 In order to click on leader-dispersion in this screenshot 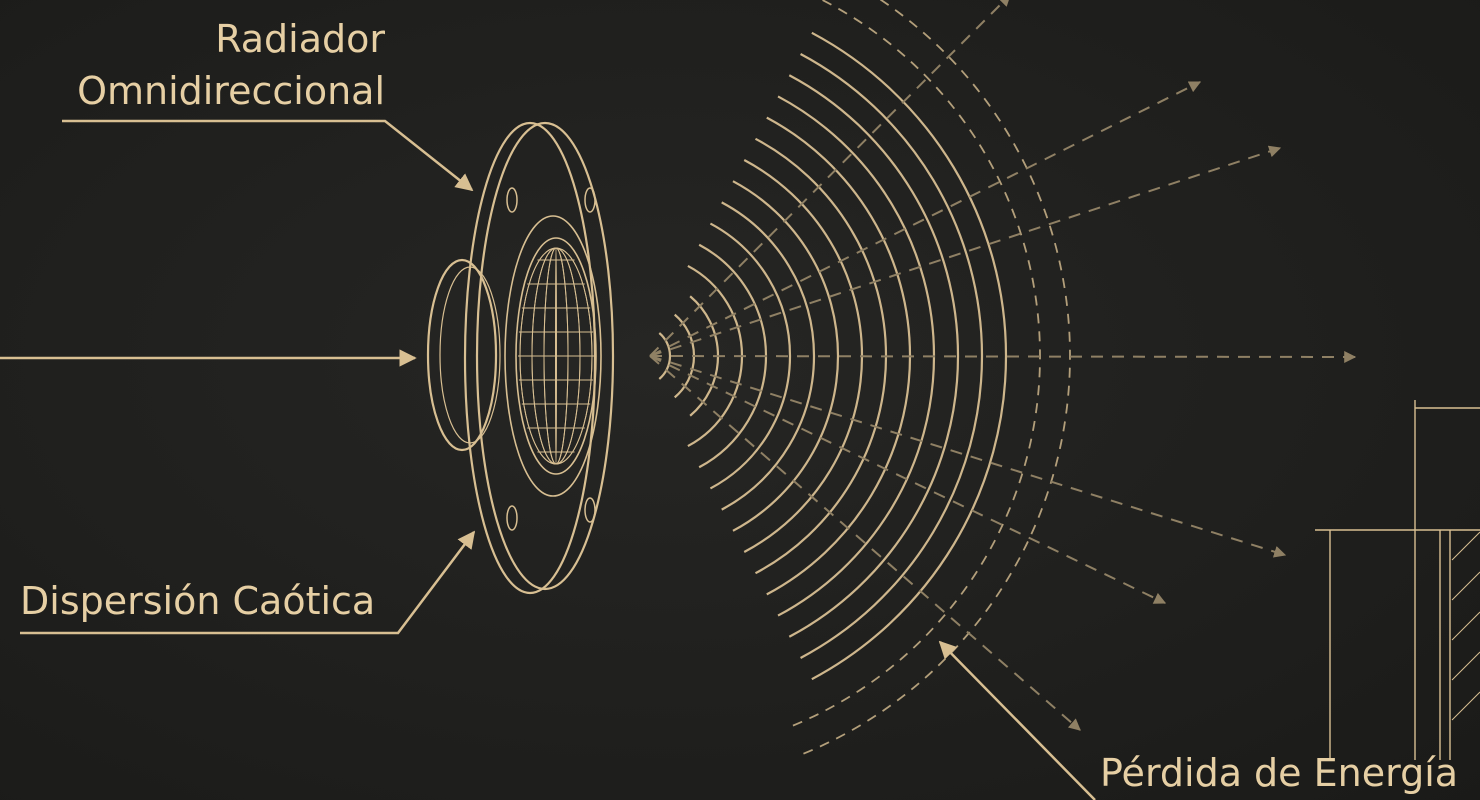, I will do `click(248, 582)`.